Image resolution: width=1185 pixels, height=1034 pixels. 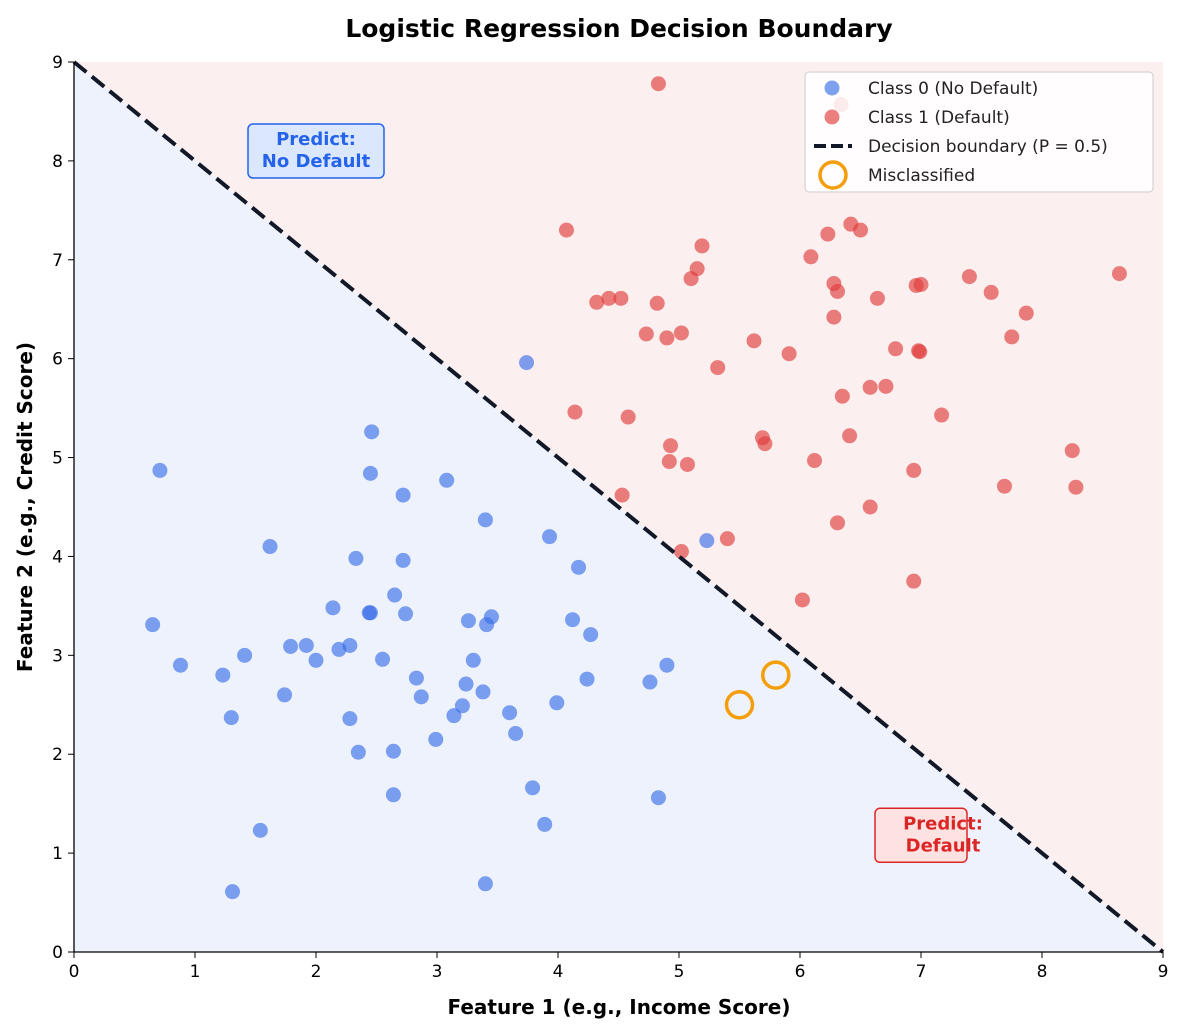 I want to click on legend-misclassified-marker, so click(x=833, y=175).